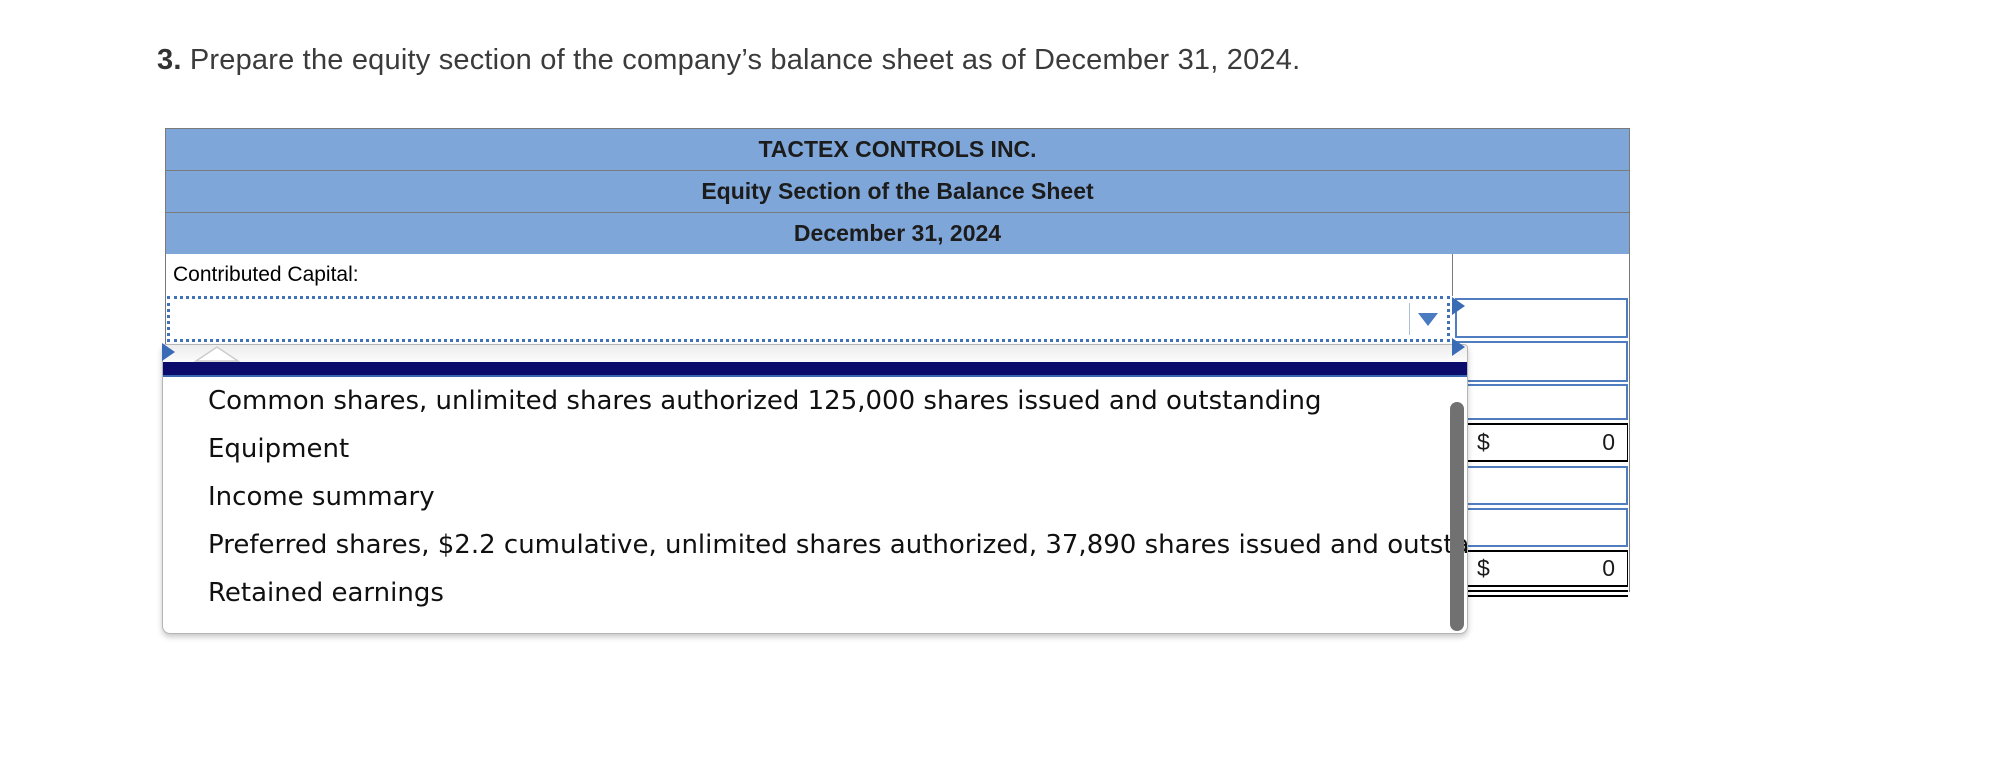  Describe the element at coordinates (1428, 319) in the screenshot. I see `dropdown-arrow-icon` at that location.